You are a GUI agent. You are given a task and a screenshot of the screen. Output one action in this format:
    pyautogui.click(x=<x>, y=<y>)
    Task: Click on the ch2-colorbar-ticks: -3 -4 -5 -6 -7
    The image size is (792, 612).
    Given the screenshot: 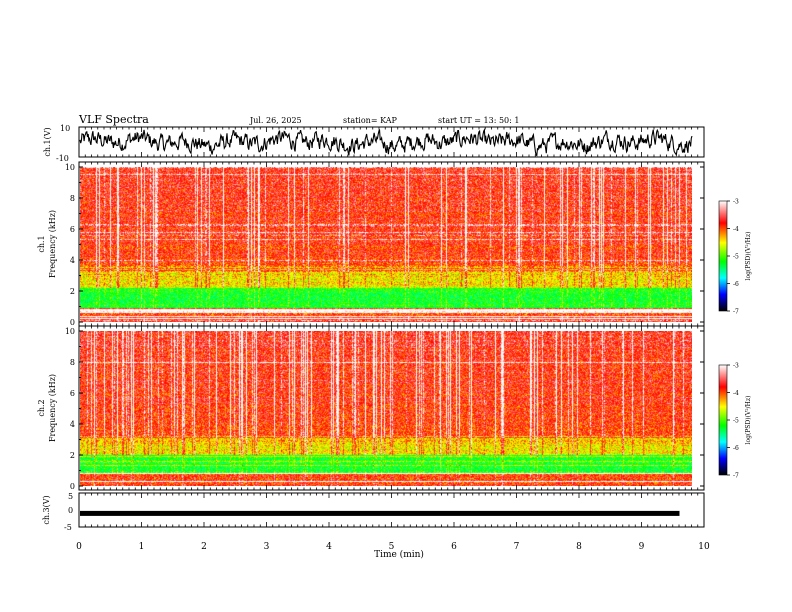 What is the action you would take?
    pyautogui.click(x=733, y=421)
    